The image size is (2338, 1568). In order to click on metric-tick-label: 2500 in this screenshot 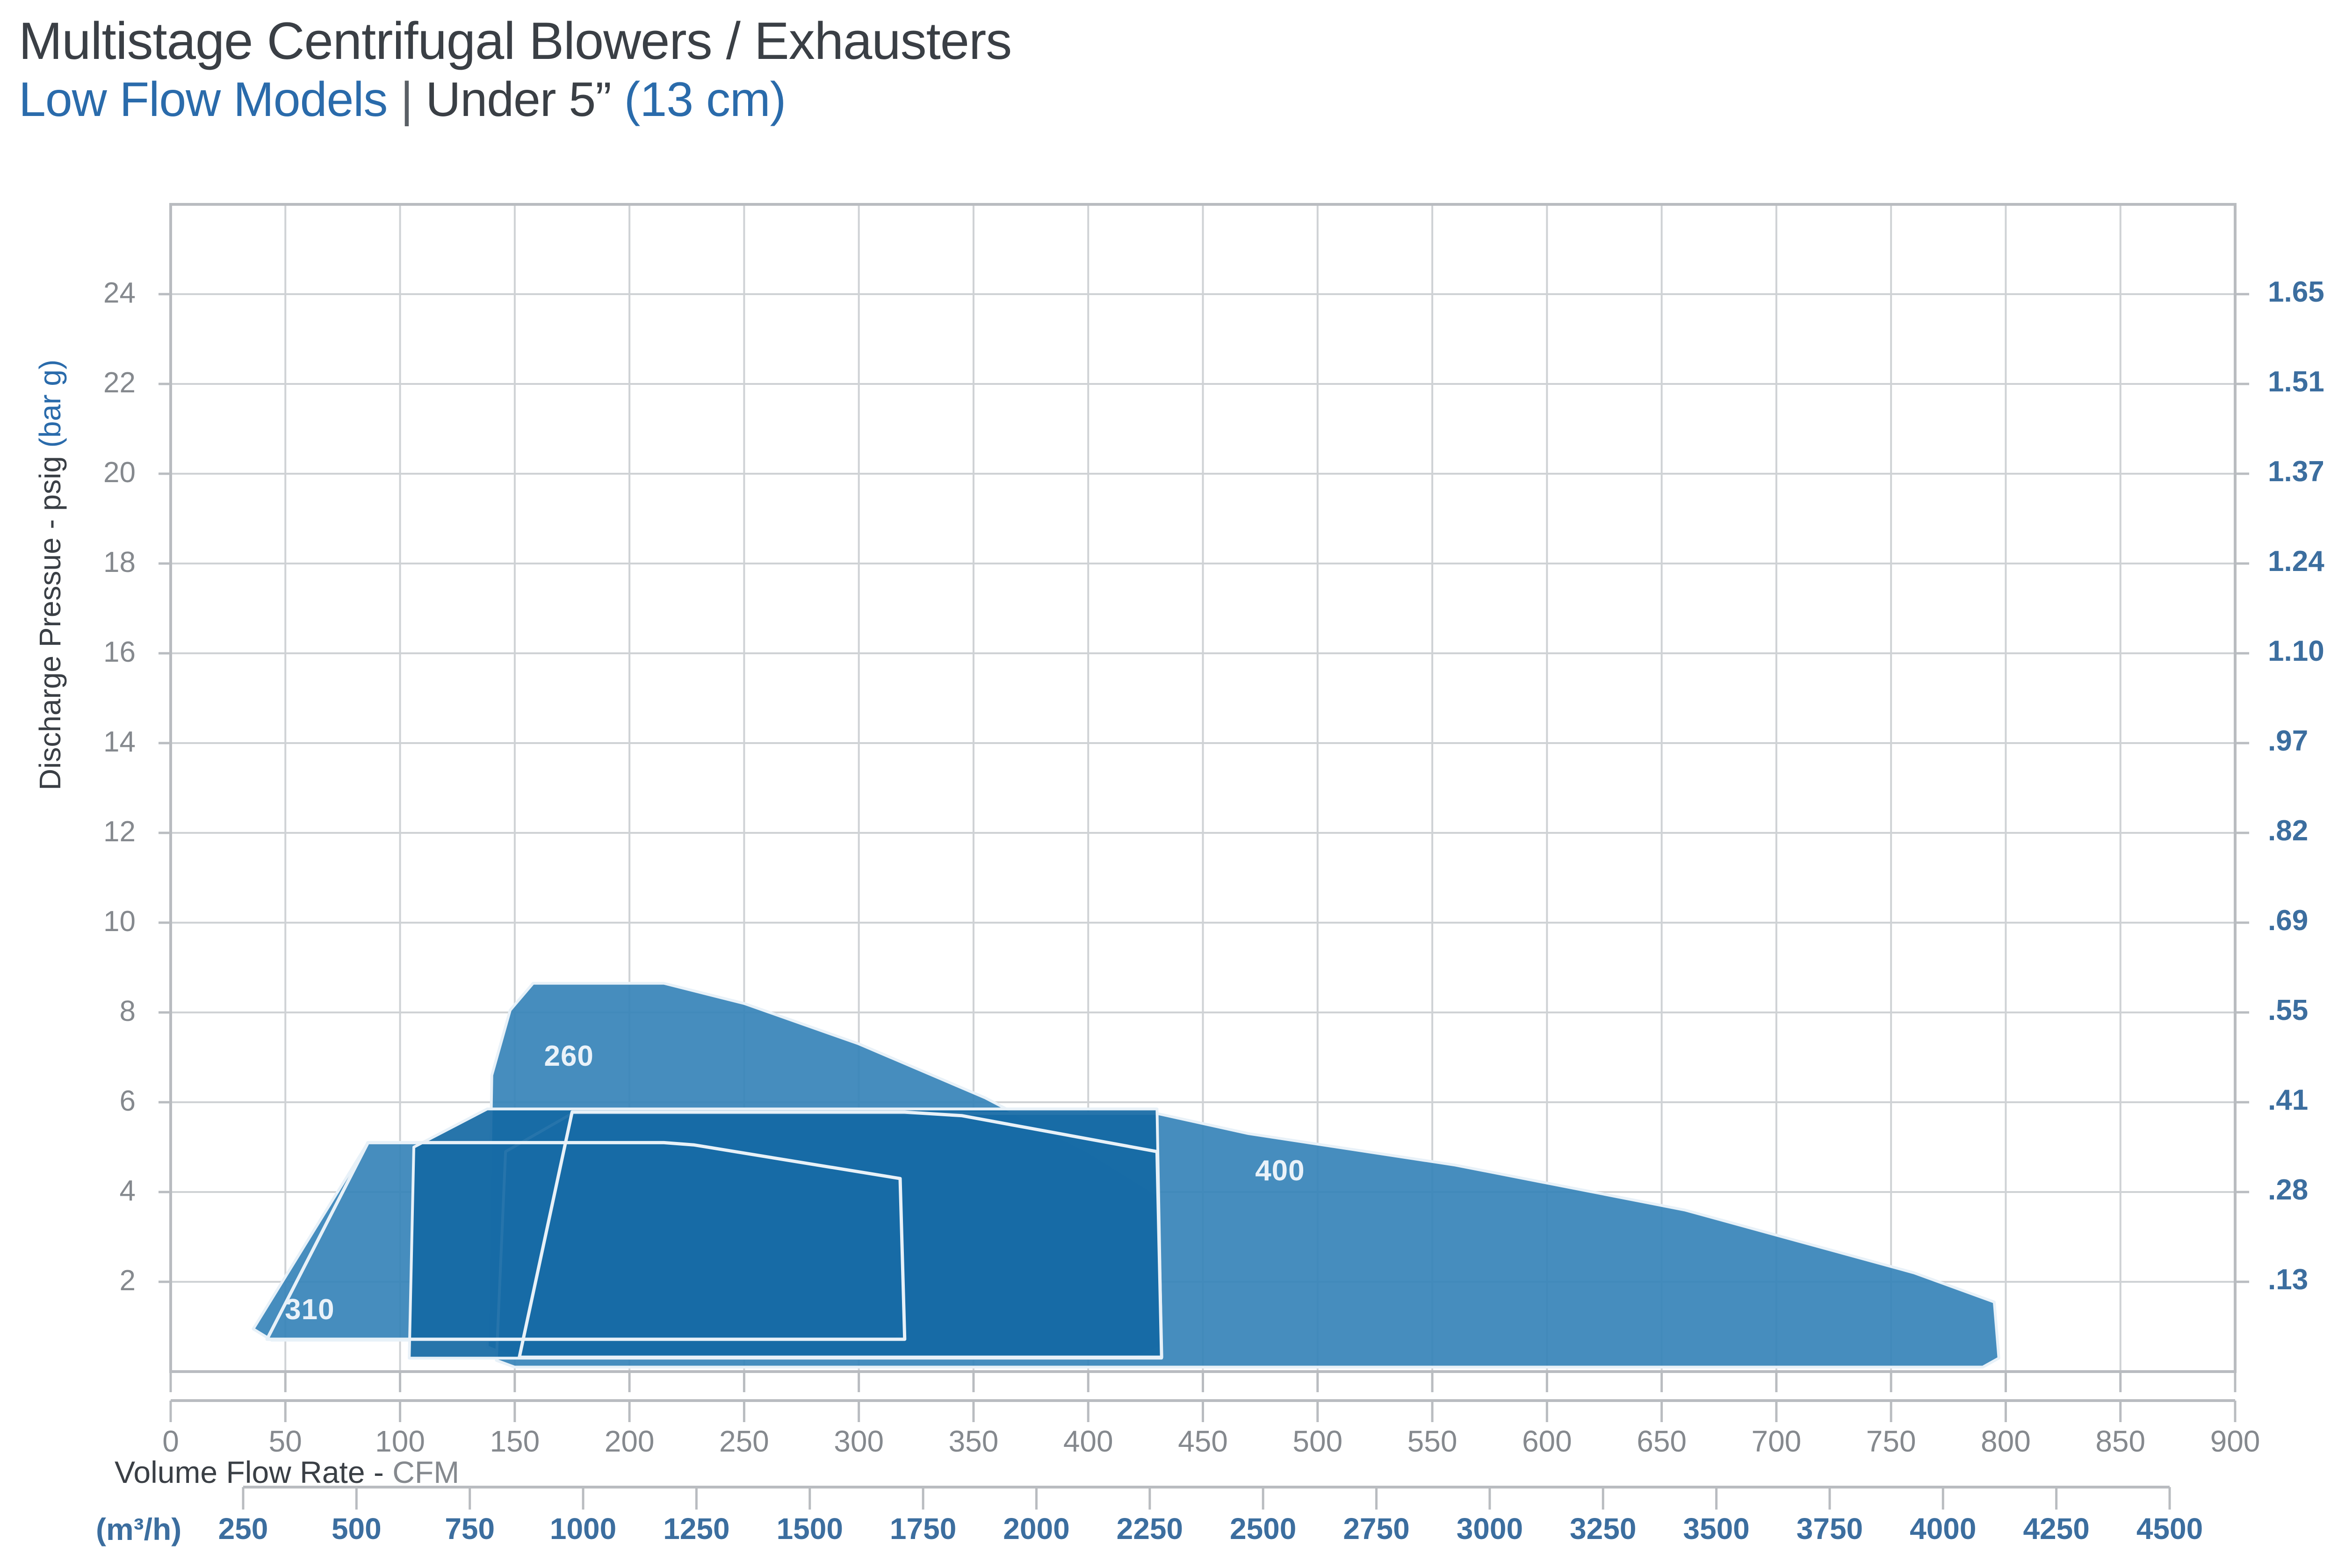, I will do `click(1263, 1529)`.